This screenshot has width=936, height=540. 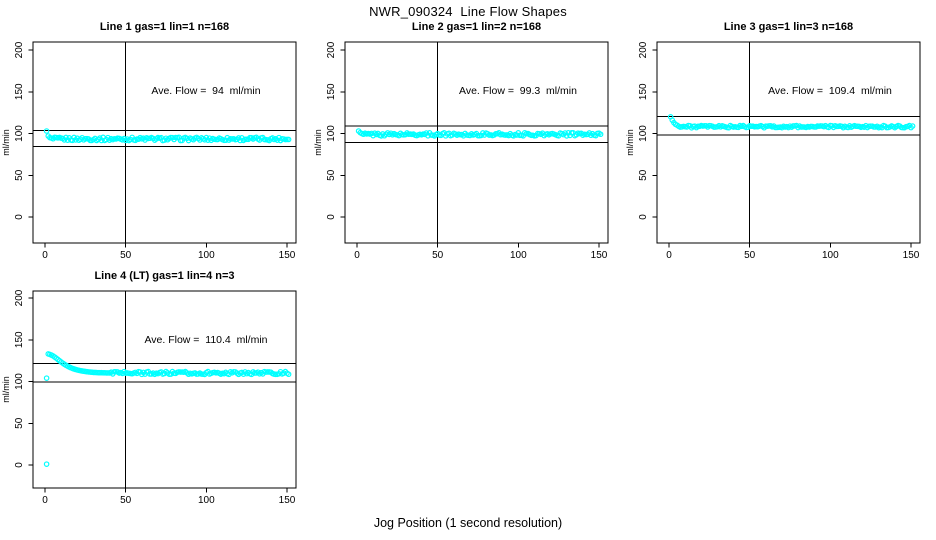 What do you see at coordinates (206, 91) in the screenshot?
I see `ave-flow-annotation: Ave. Flow = 94 ml/min` at bounding box center [206, 91].